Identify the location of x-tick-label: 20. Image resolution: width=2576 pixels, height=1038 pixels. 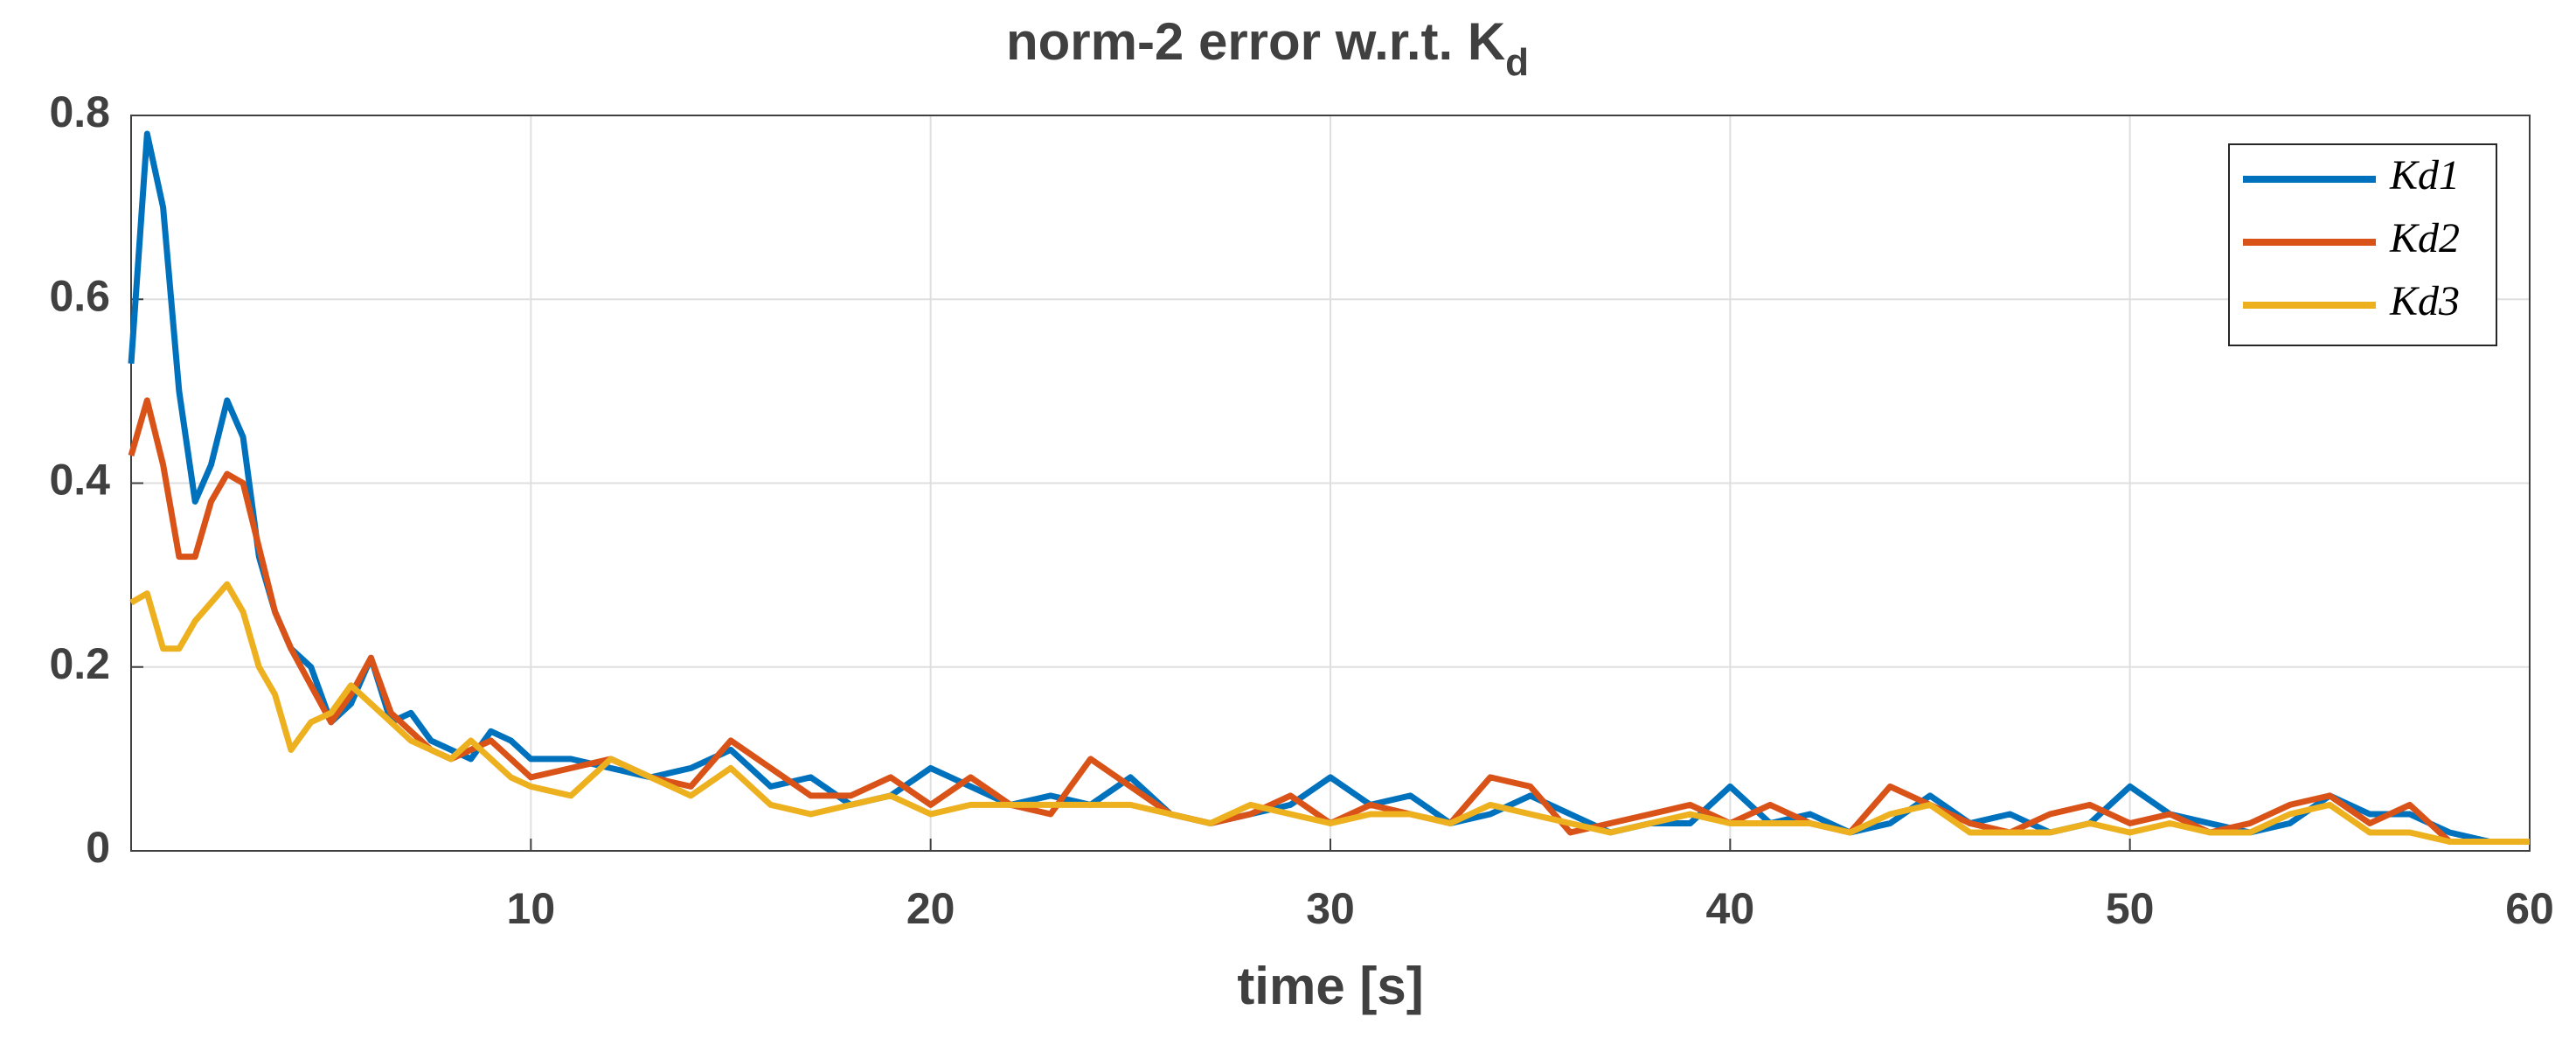
(930, 909).